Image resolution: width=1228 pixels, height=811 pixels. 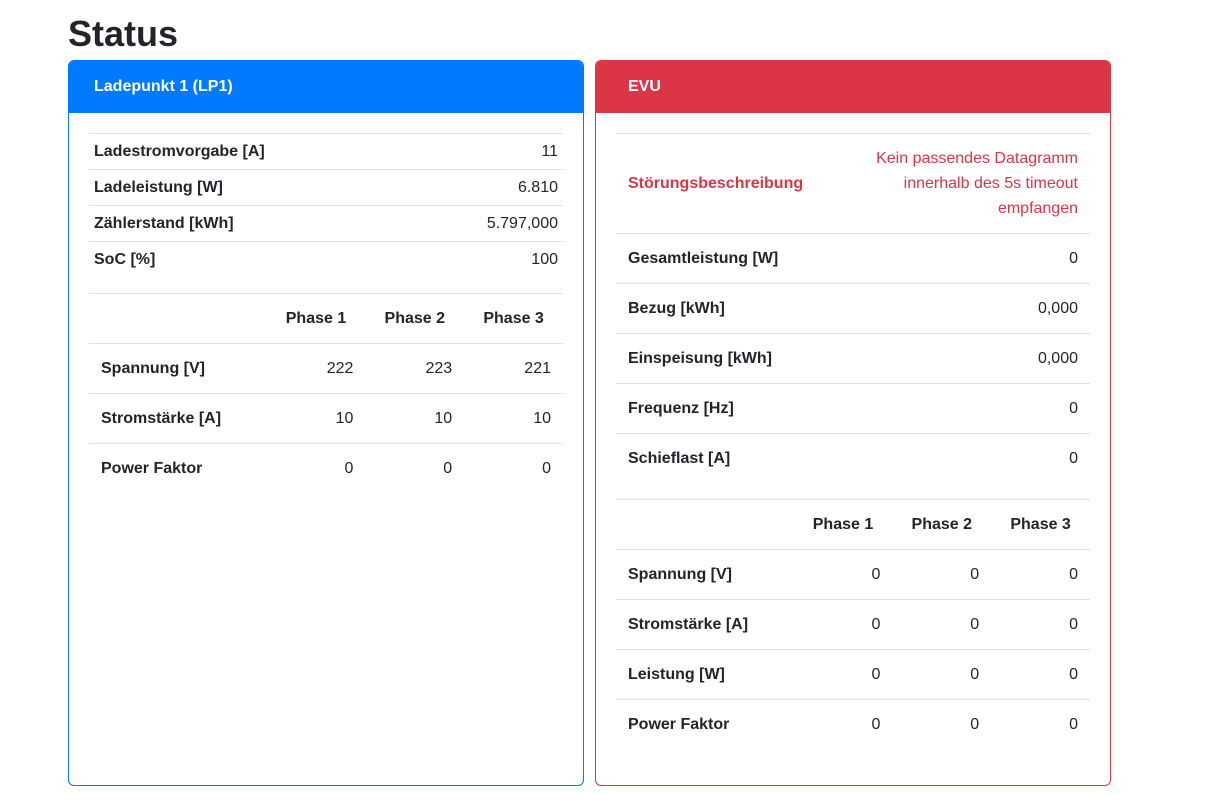 What do you see at coordinates (444, 259) in the screenshot?
I see `row-value: 100` at bounding box center [444, 259].